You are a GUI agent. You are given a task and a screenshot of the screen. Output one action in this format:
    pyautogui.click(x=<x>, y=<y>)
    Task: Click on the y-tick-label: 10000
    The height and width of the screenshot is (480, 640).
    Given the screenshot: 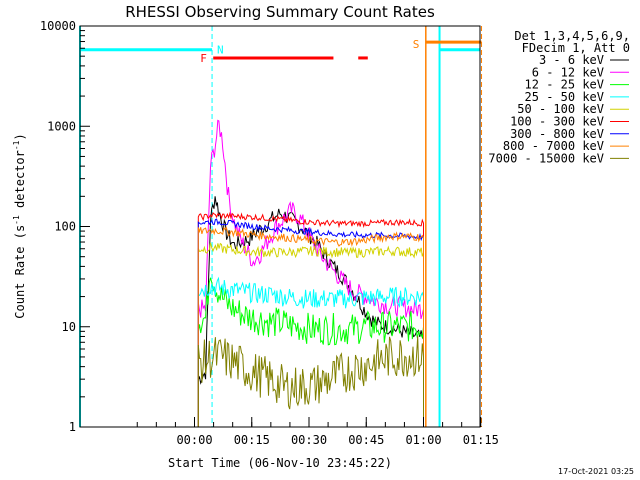 What is the action you would take?
    pyautogui.click(x=58, y=26)
    